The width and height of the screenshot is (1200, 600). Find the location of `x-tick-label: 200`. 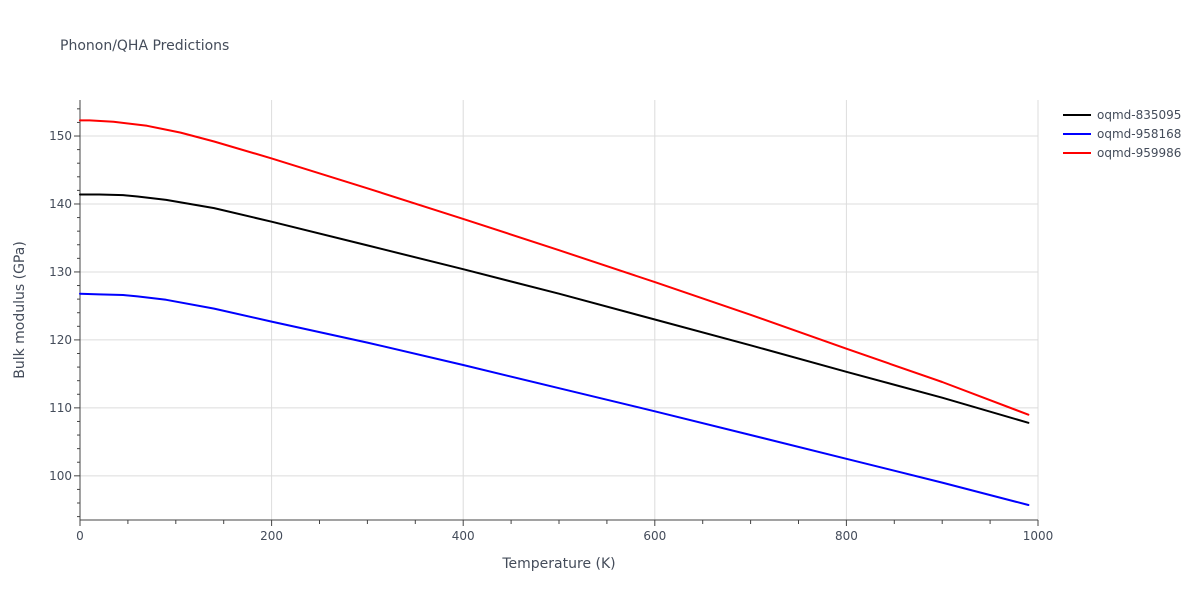

x-tick-label: 200 is located at coordinates (271, 536).